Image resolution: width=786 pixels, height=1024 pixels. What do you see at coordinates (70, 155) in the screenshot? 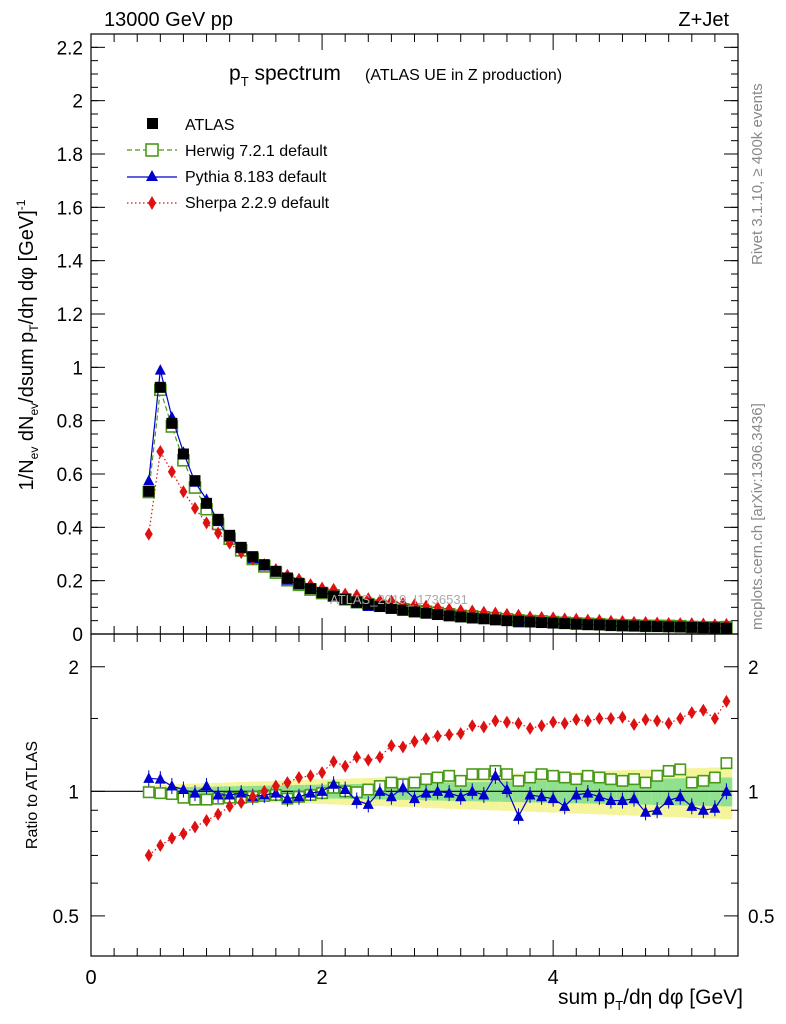
I see `main-y-tick-label: 1.8` at bounding box center [70, 155].